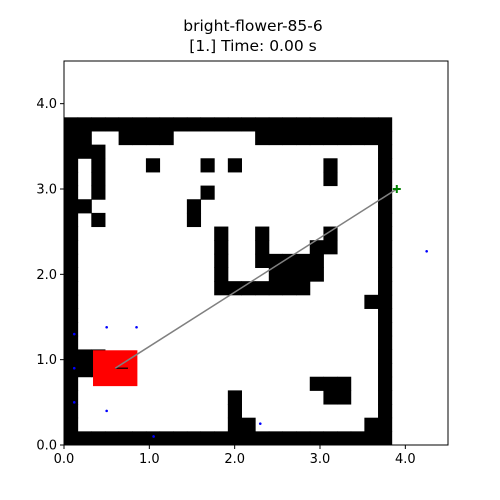 This screenshot has height=500, width=500. Describe the element at coordinates (46, 360) in the screenshot. I see `y-tick-label: 1.0` at that location.